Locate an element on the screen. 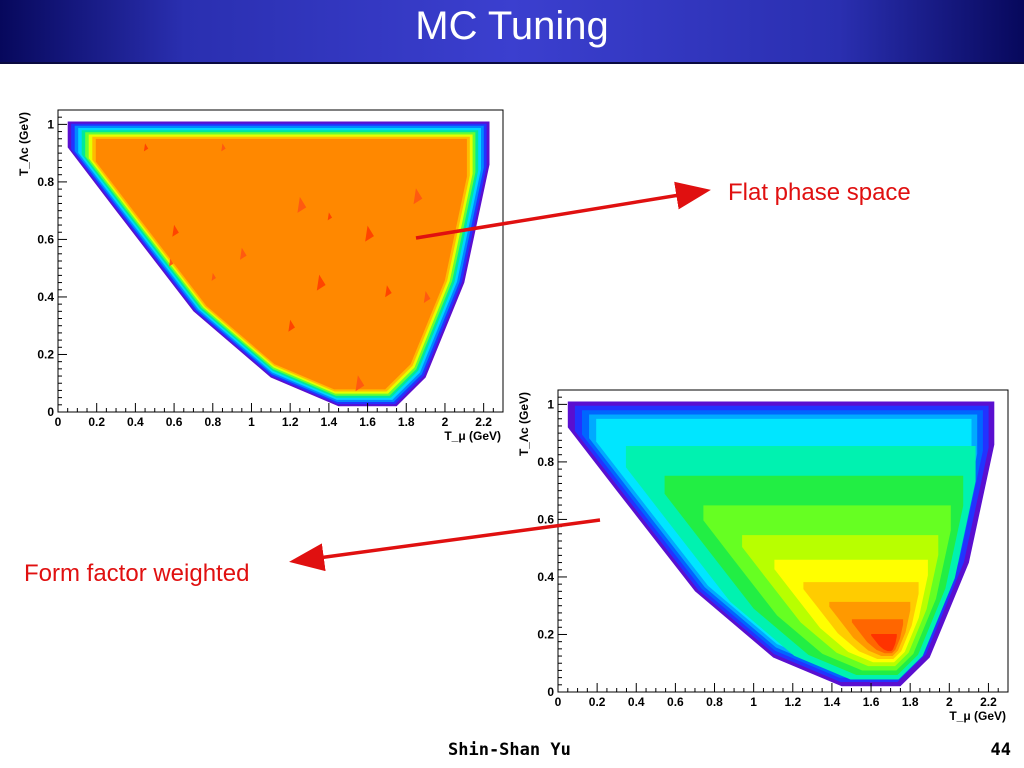 Image resolution: width=1024 pixels, height=768 pixels. page-number: 44 is located at coordinates (1000, 750).